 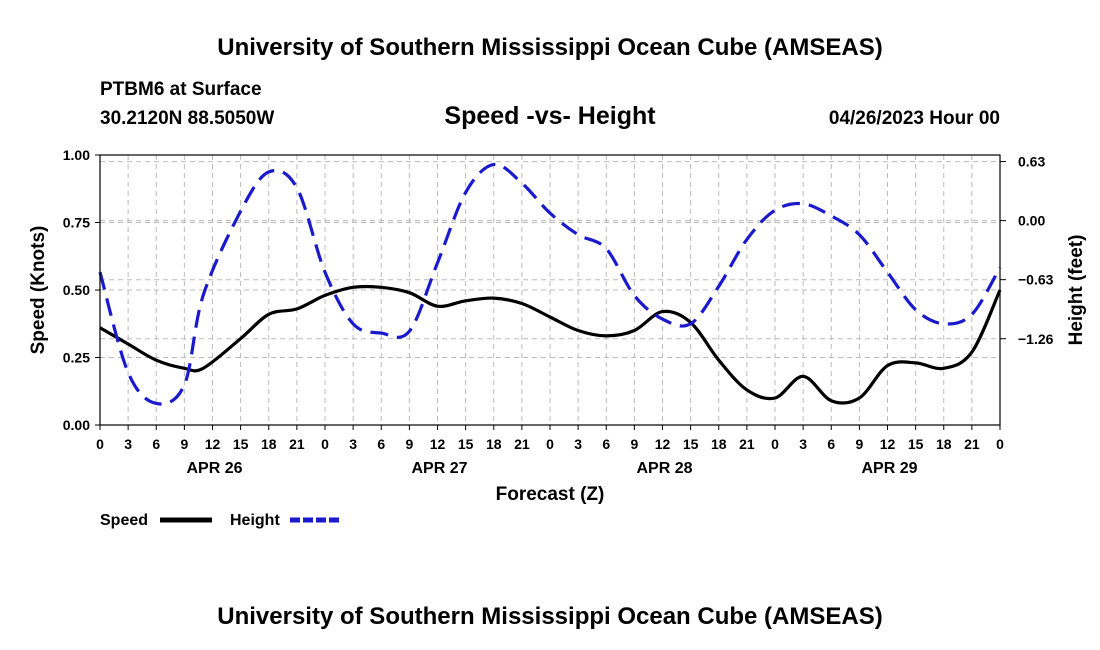 I want to click on x-day-label: APR 28, so click(x=664, y=468).